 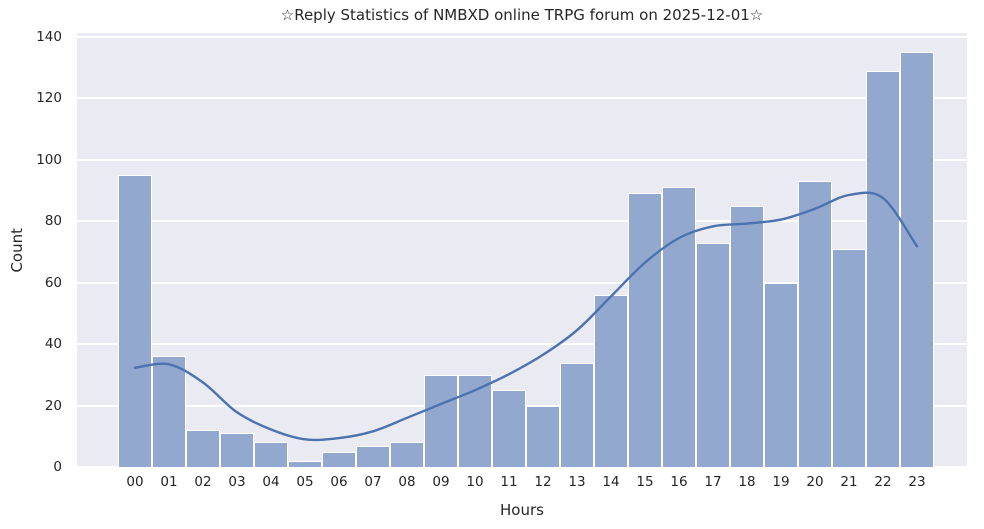 I want to click on y-tick-label-100: 100, so click(x=49, y=159).